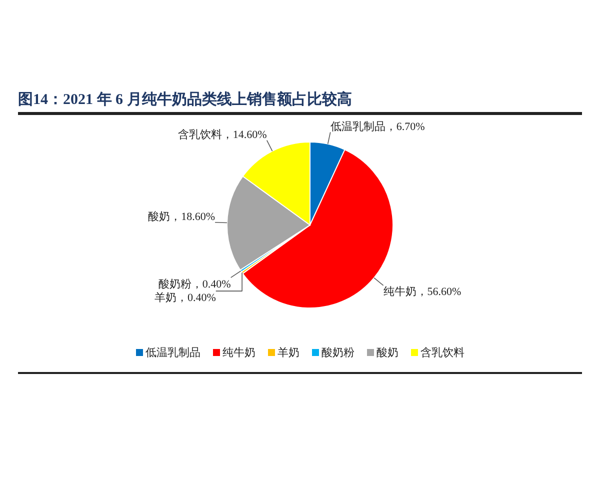 Image resolution: width=600 pixels, height=480 pixels. What do you see at coordinates (182, 216) in the screenshot?
I see `data-label: 酸奶，18.60%` at bounding box center [182, 216].